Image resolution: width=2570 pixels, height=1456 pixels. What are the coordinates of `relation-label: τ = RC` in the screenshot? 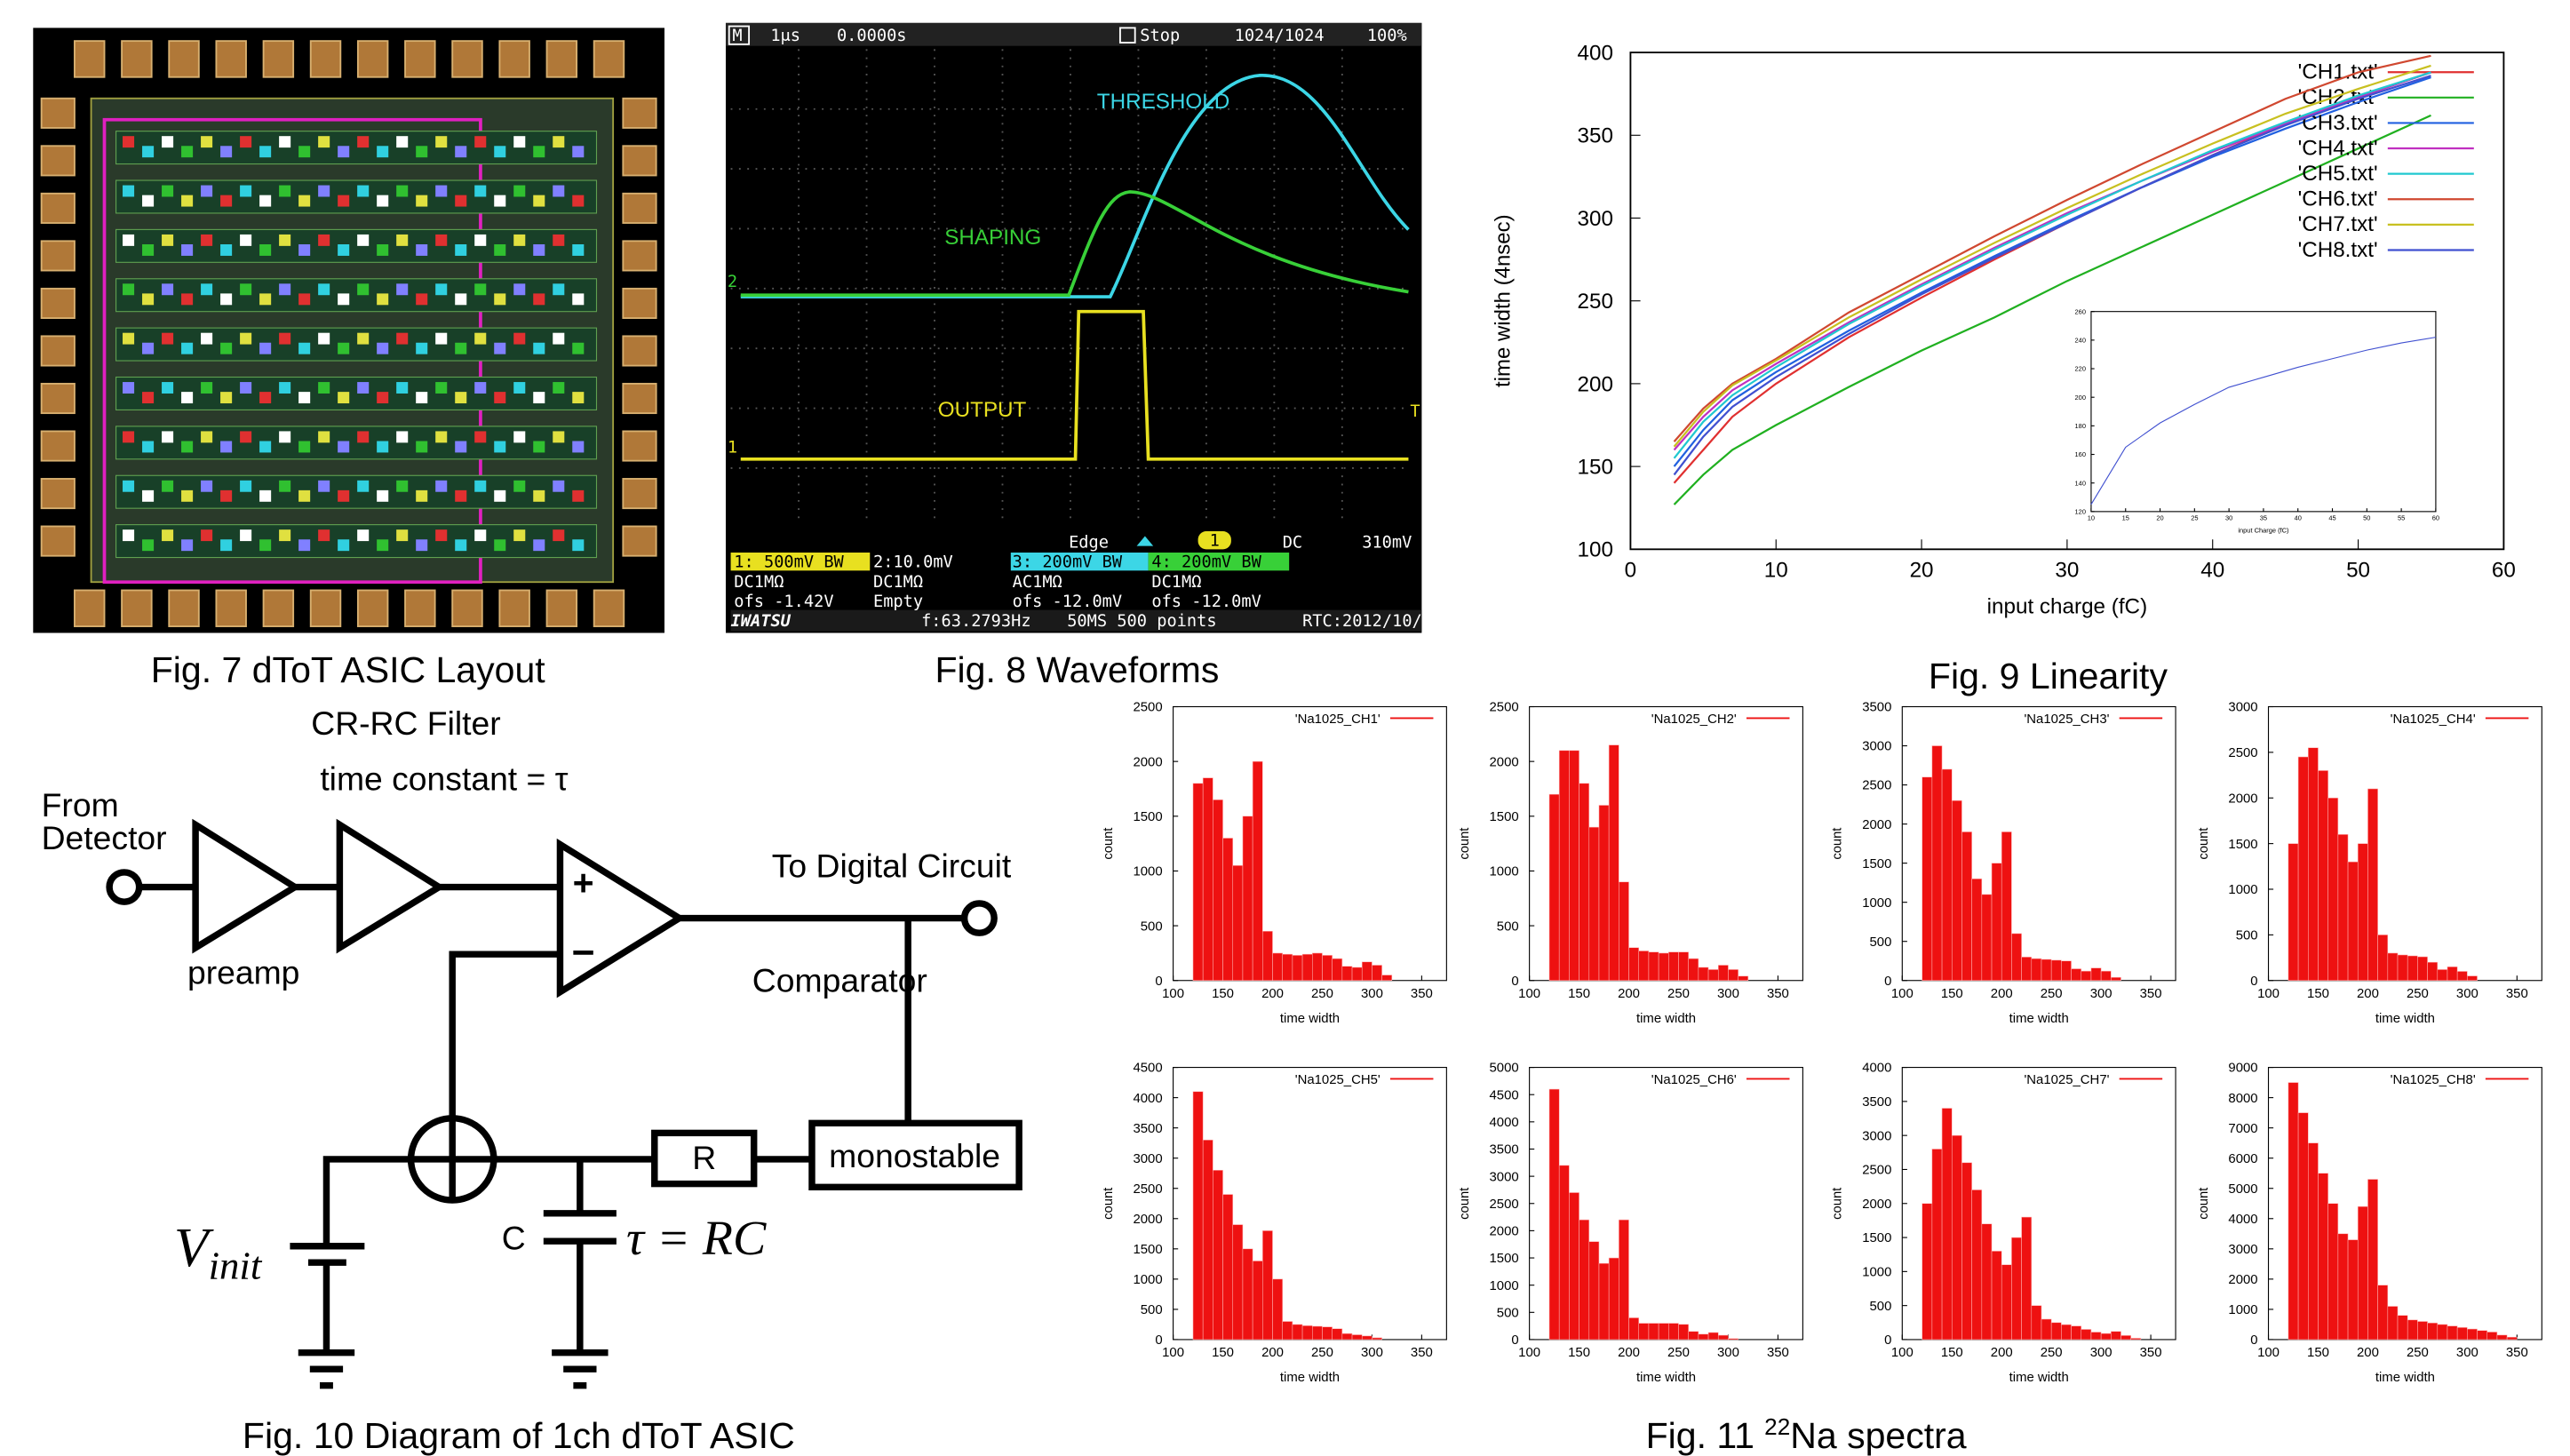 It's located at (696, 1238).